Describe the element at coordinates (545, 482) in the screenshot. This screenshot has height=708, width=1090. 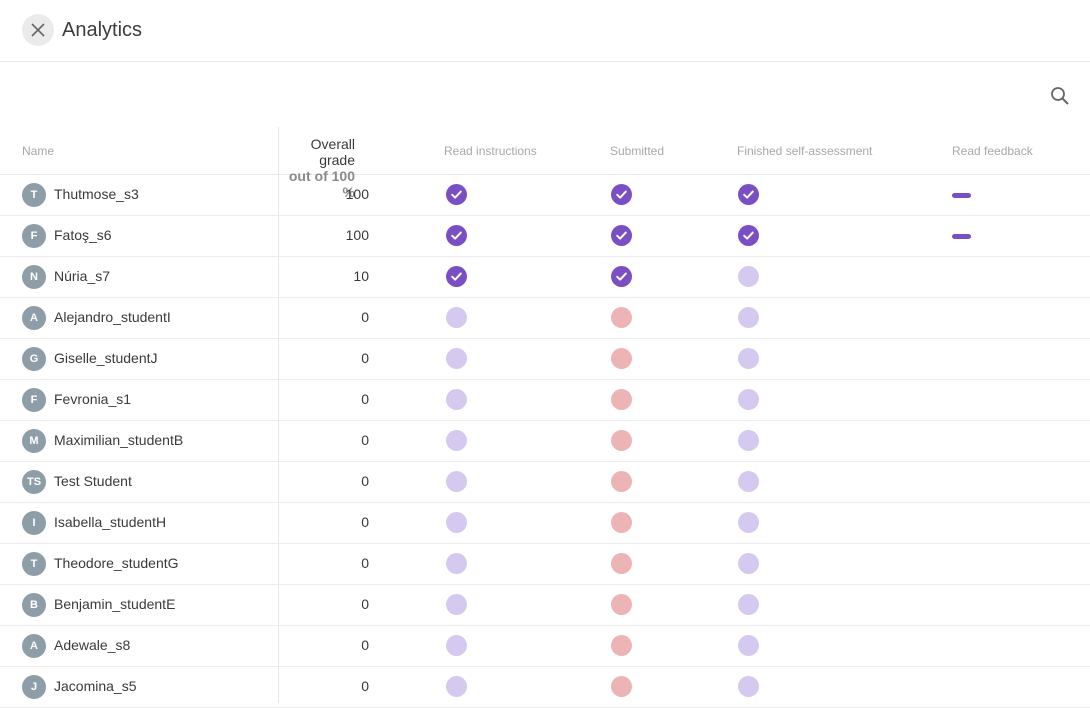
I see `table-row: TS Test Student 0` at that location.